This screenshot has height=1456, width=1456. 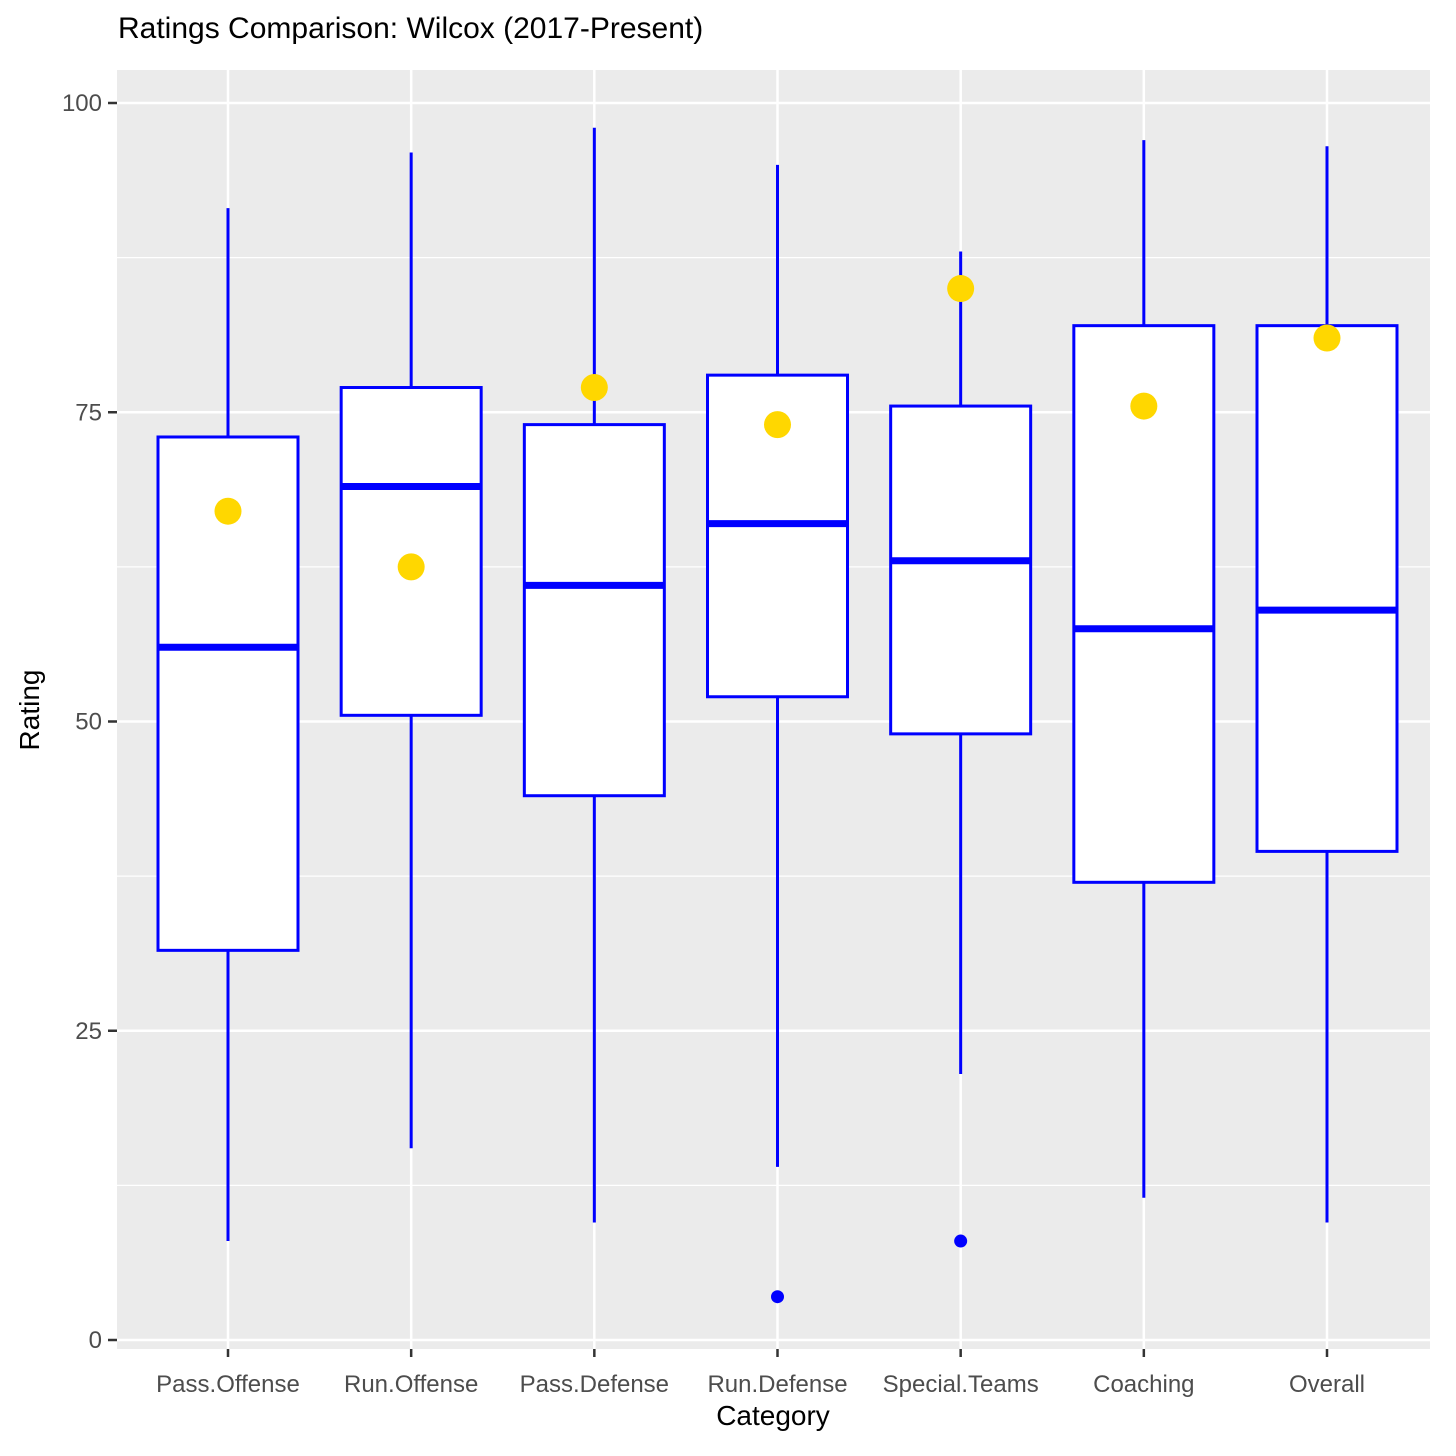 What do you see at coordinates (961, 1241) in the screenshot?
I see `outlier-point-special-teams` at bounding box center [961, 1241].